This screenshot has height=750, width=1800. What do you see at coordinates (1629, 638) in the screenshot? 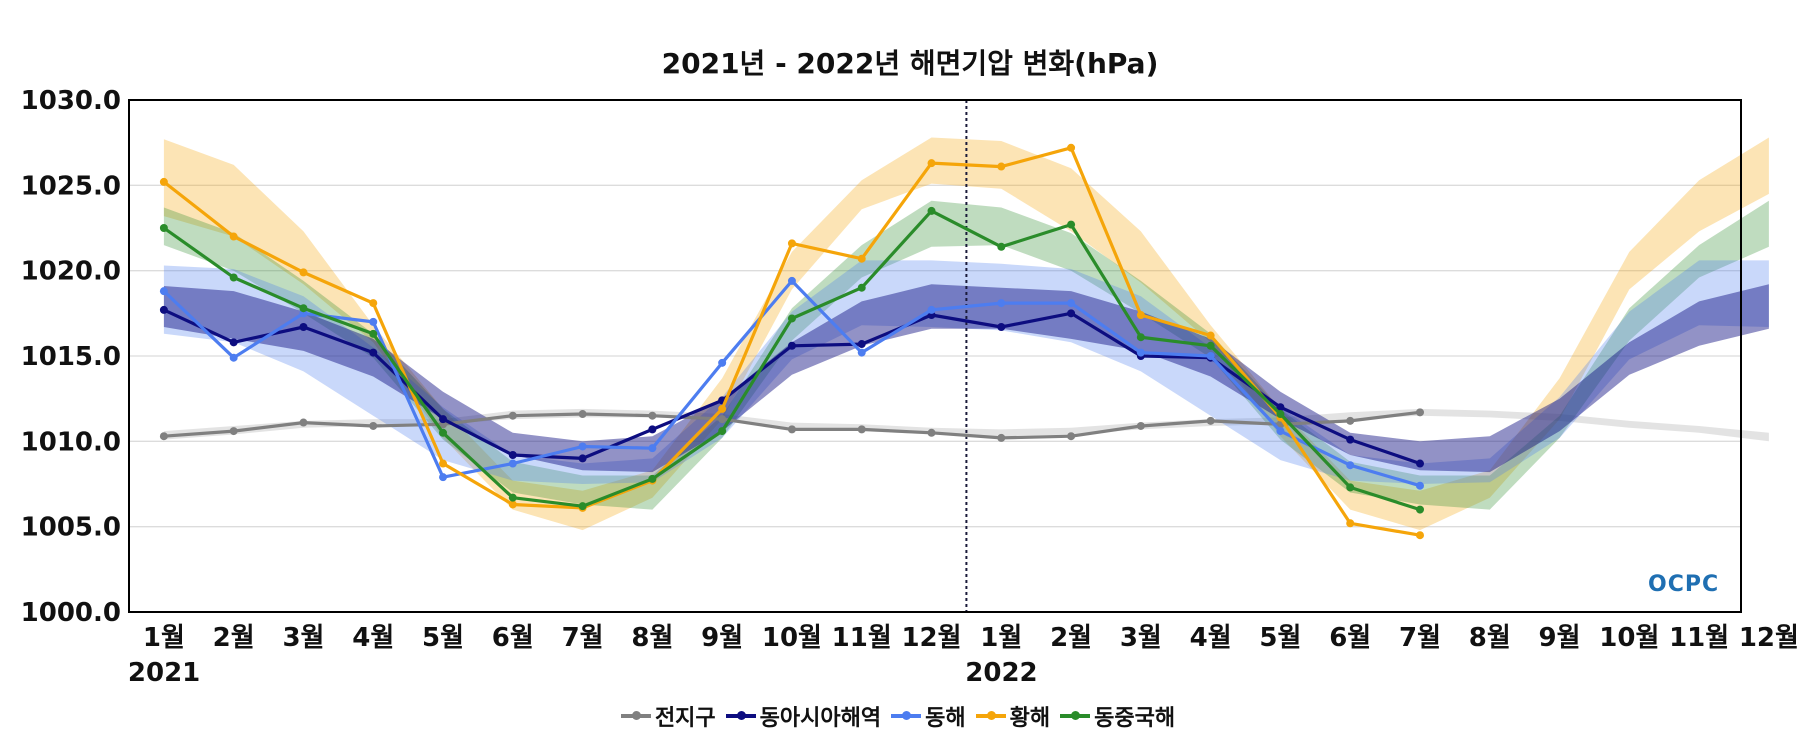
I see `x-tick-label: 10월` at bounding box center [1629, 638].